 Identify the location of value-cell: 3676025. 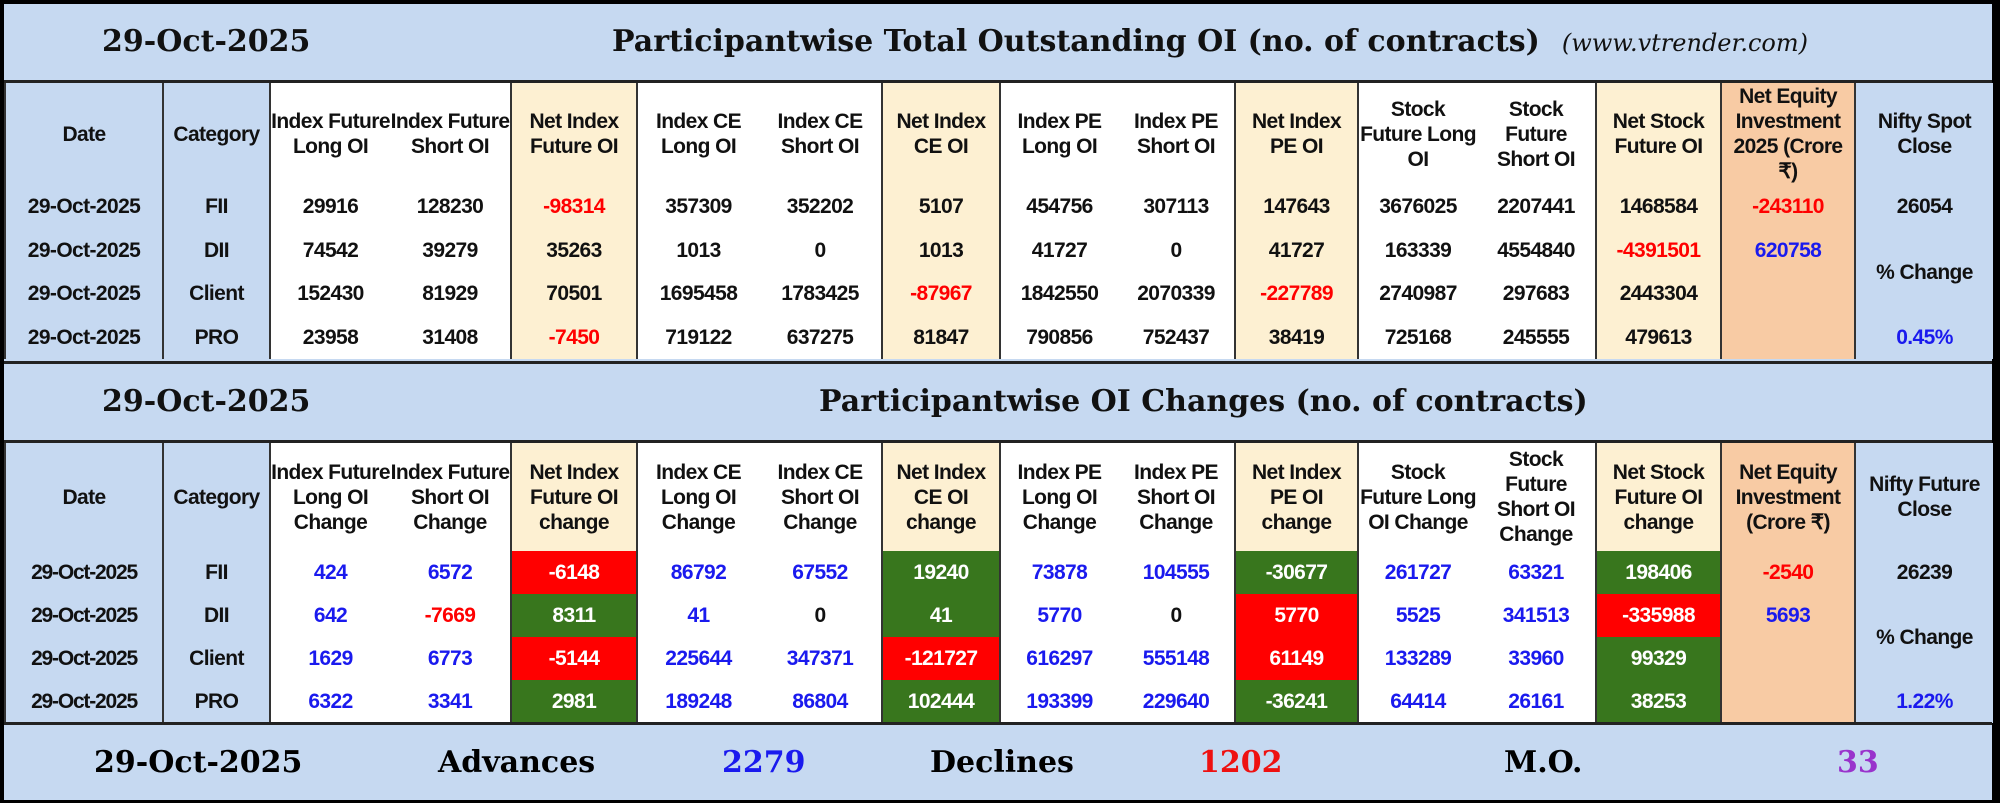
(1417, 207).